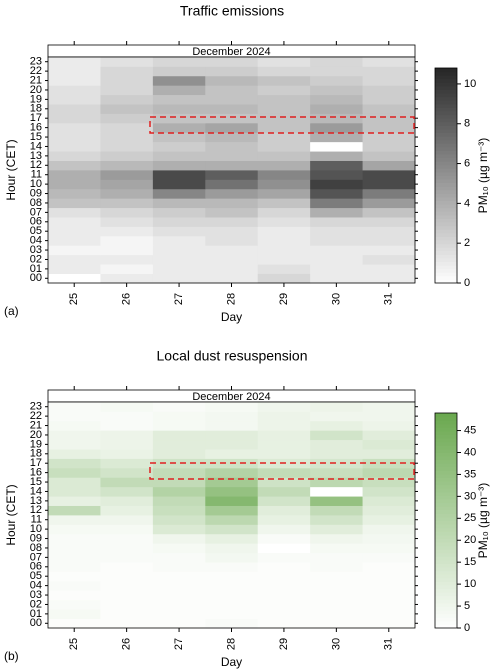 This screenshot has height=672, width=500. I want to click on y-tick-label: 01, so click(36, 269).